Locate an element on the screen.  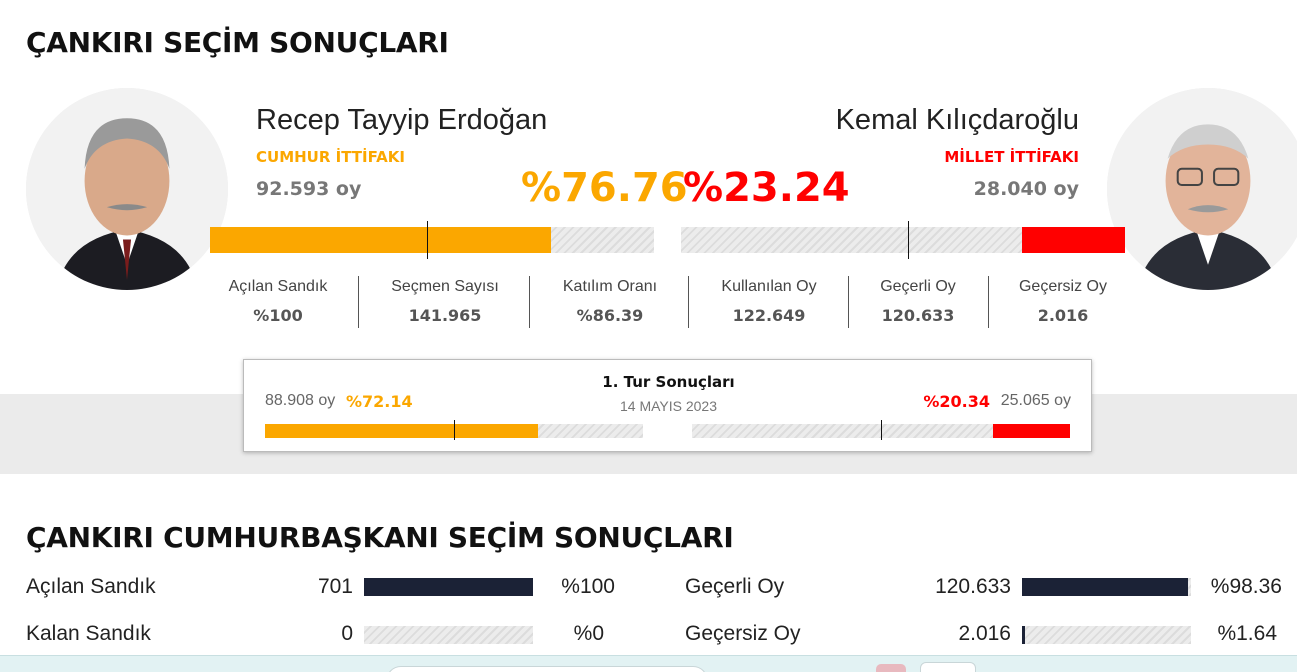
candidate-2-votes: 28.040 oy is located at coordinates (1026, 189).